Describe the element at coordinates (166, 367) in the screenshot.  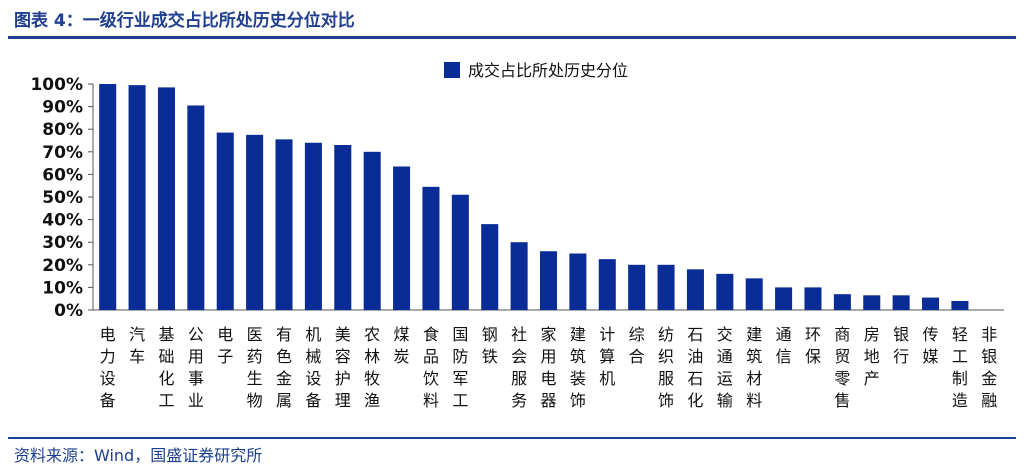
I see `x-tick-label: 基础化工` at that location.